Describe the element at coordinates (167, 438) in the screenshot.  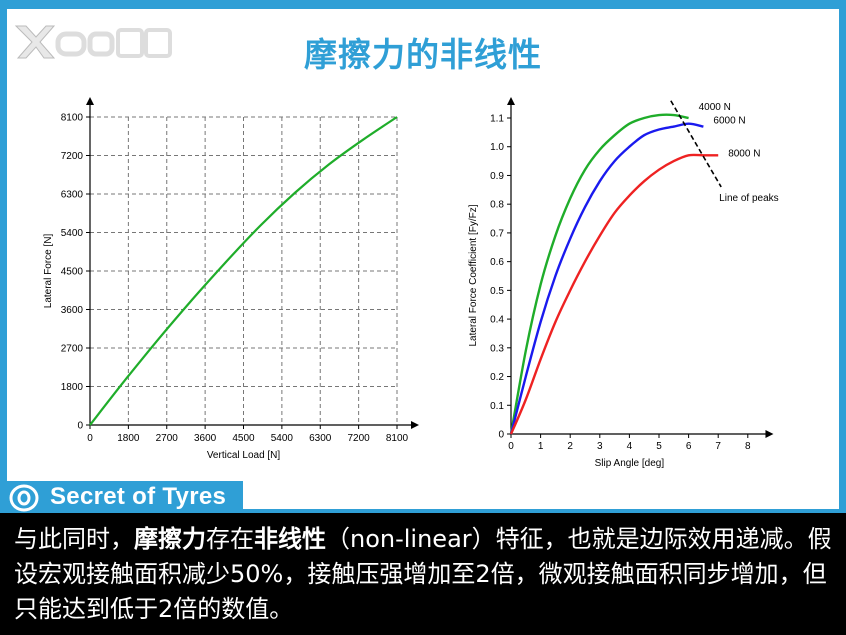
I see `x-tick-label: 2700` at that location.